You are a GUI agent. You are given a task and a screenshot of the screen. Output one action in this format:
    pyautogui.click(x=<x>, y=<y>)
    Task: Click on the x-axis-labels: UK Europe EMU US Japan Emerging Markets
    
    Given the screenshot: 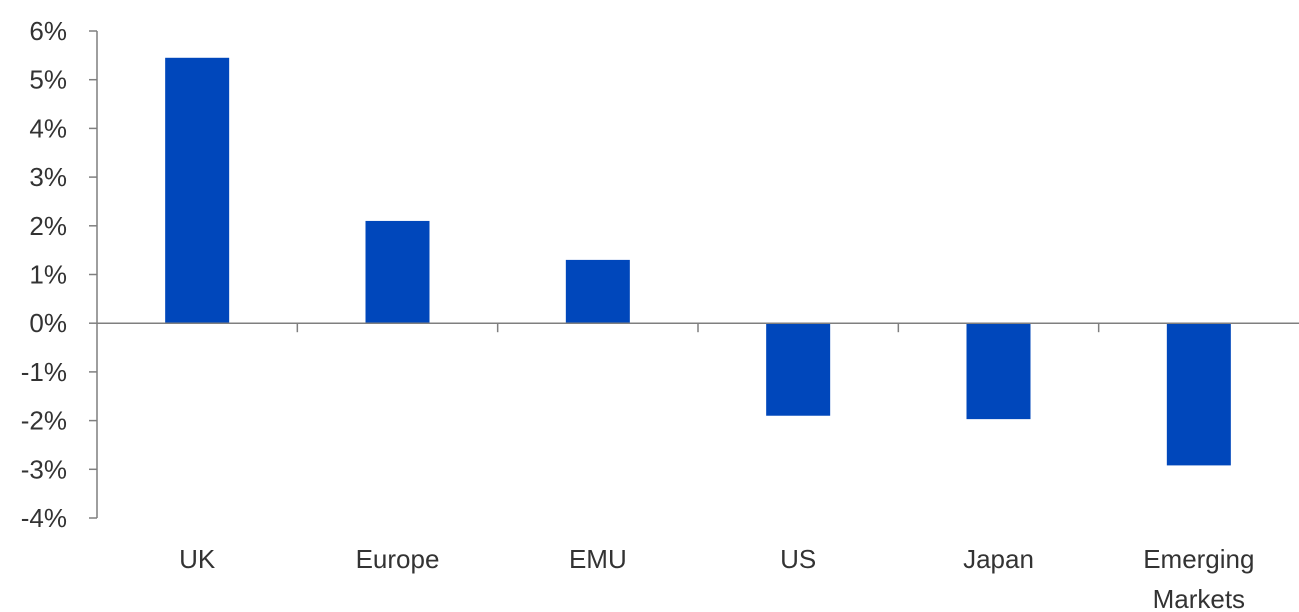 What is the action you would take?
    pyautogui.click(x=716, y=578)
    